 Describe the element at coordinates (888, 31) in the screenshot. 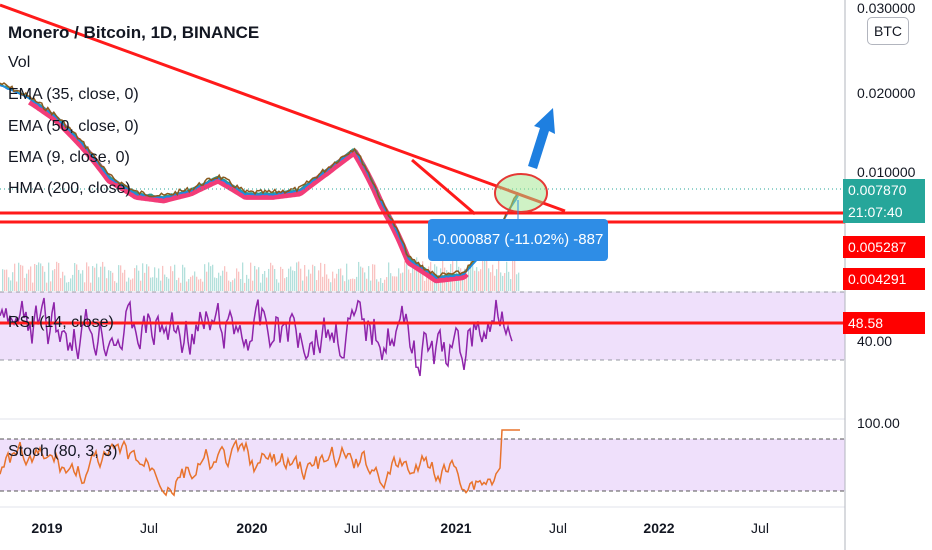

I see `currency-button: BTC` at that location.